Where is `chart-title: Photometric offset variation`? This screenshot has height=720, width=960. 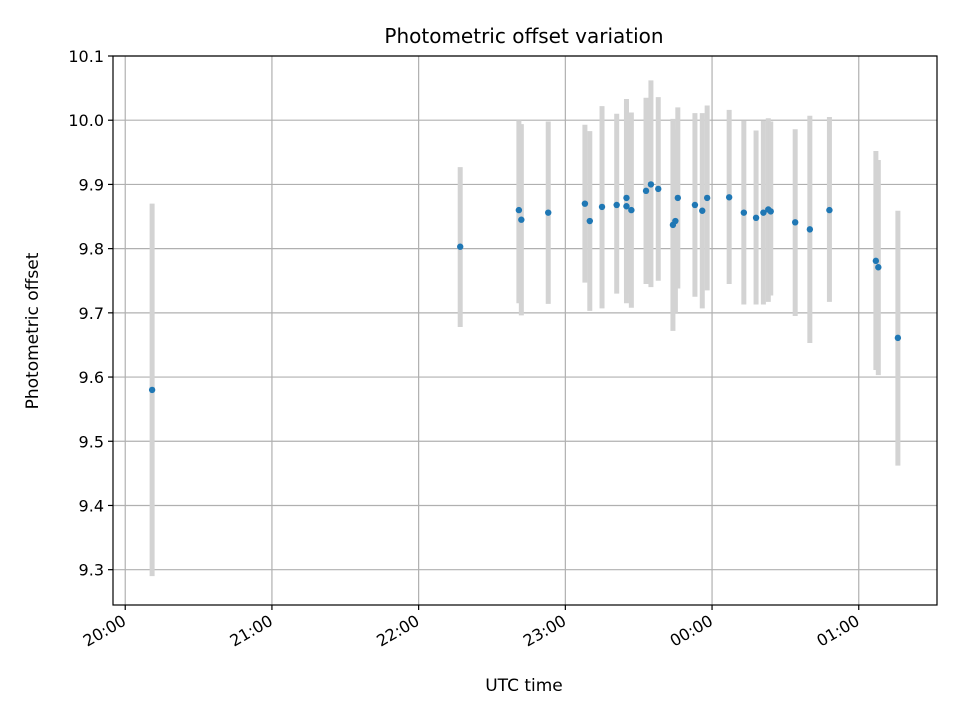 chart-title: Photometric offset variation is located at coordinates (523, 36).